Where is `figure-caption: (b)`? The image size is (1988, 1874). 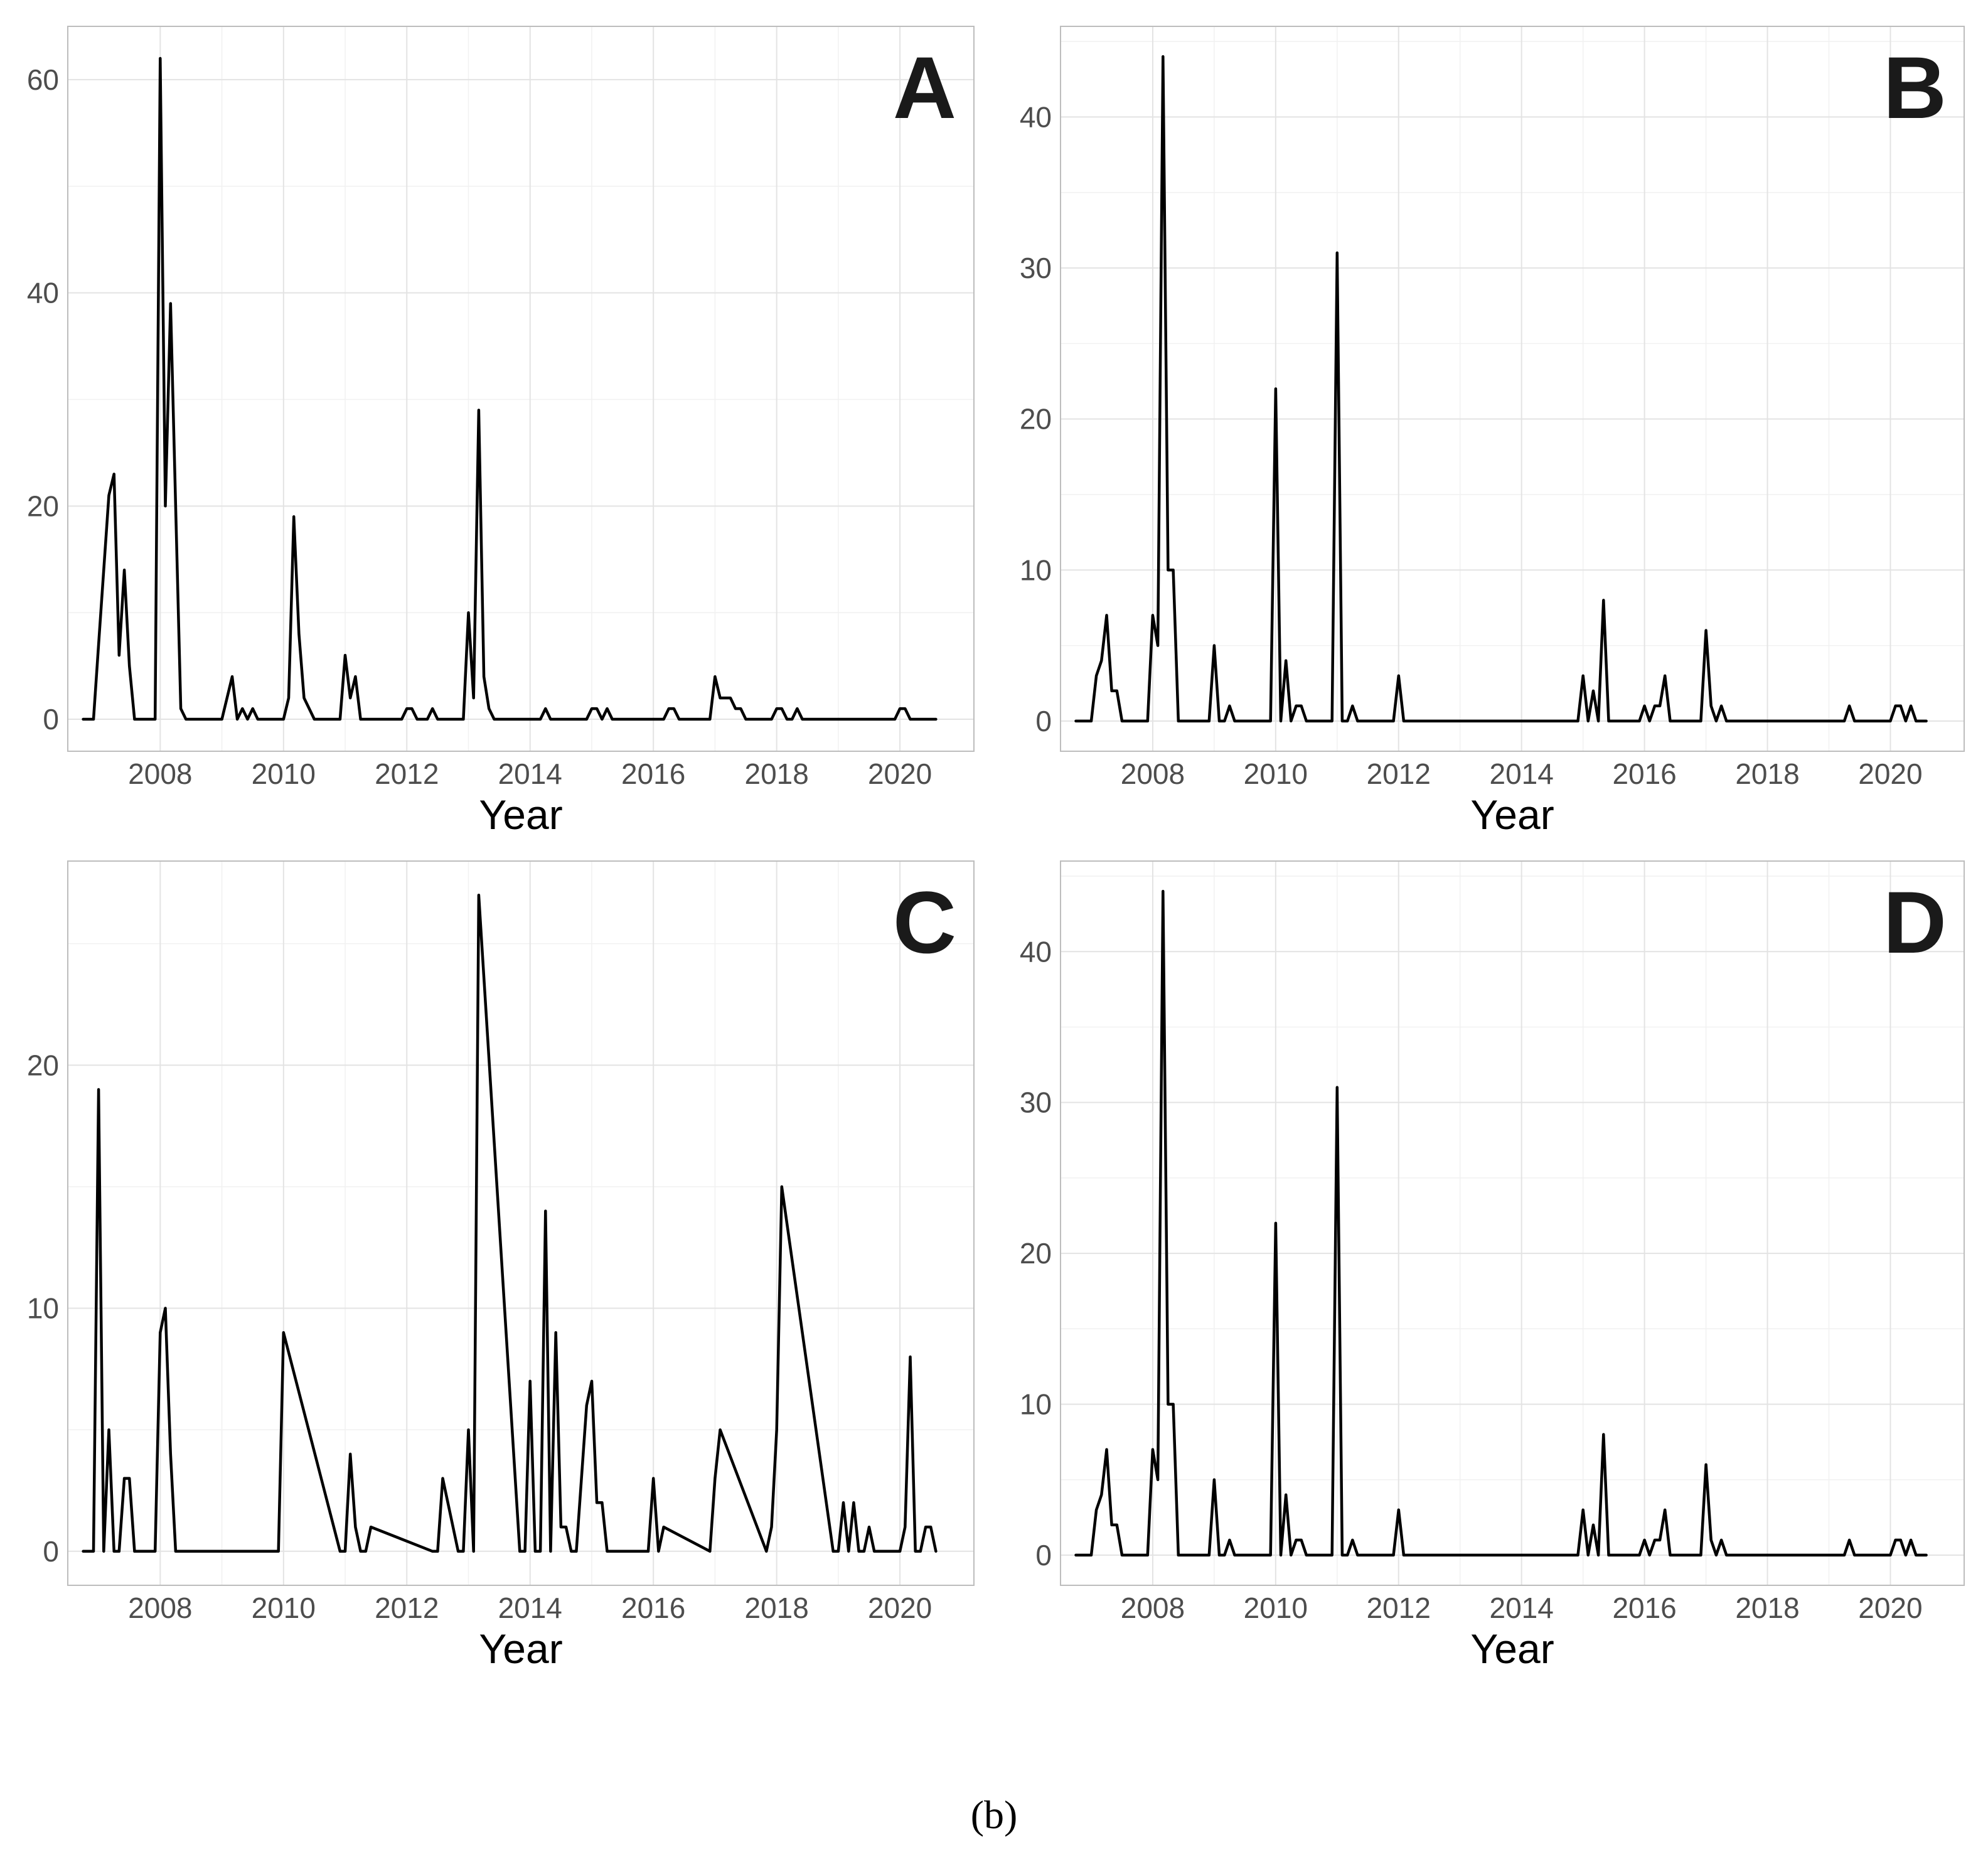 figure-caption: (b) is located at coordinates (994, 1814).